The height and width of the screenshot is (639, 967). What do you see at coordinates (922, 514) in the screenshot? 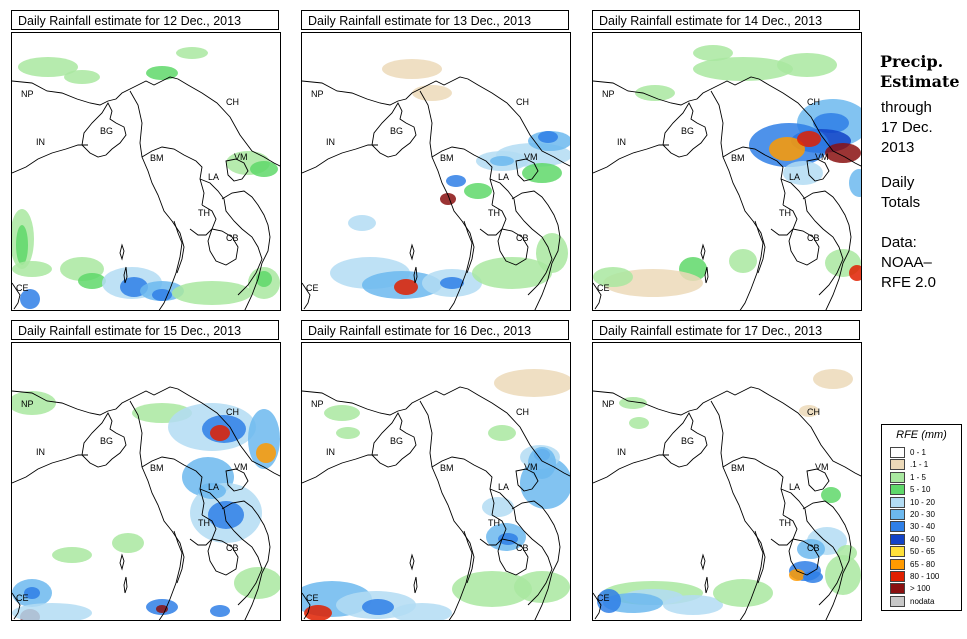
I see `legend-label: 20 - 30` at bounding box center [922, 514].